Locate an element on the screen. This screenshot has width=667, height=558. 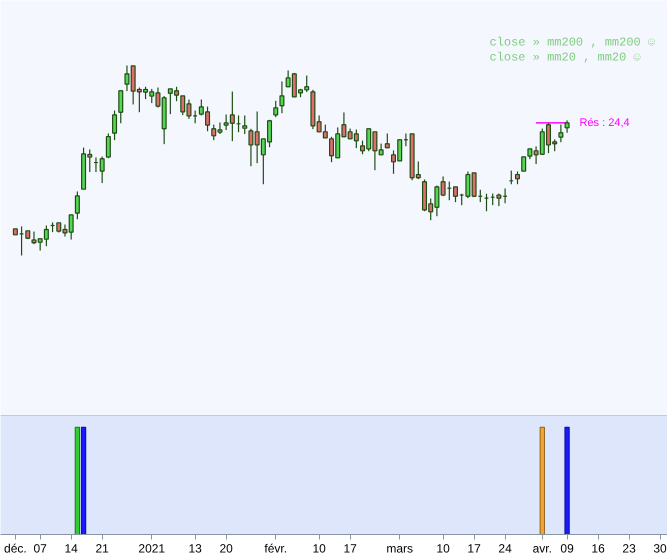
x-tick-label: mars is located at coordinates (400, 549).